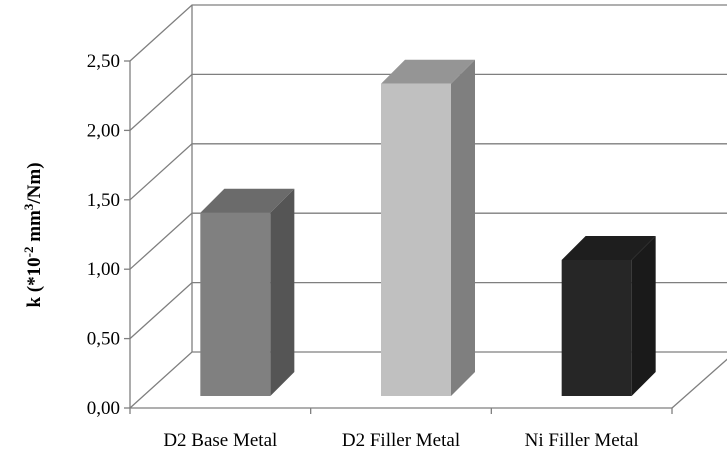 This screenshot has height=454, width=727. What do you see at coordinates (103, 61) in the screenshot?
I see `y-tick-label: 2,50` at bounding box center [103, 61].